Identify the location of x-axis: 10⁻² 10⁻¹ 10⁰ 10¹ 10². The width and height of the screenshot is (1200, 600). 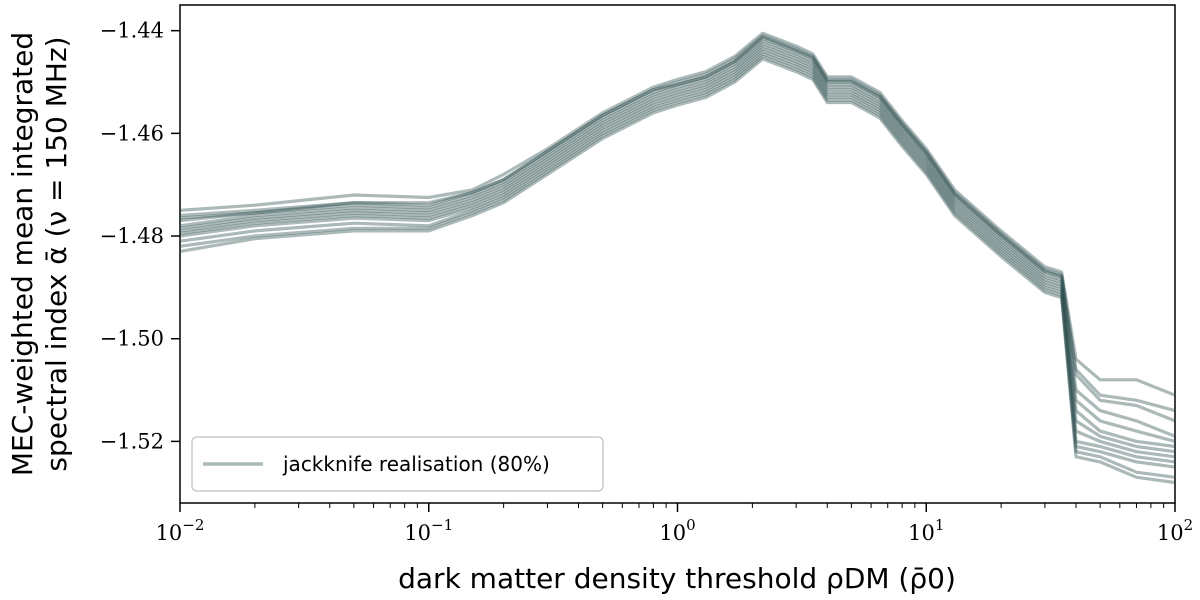
(674, 524).